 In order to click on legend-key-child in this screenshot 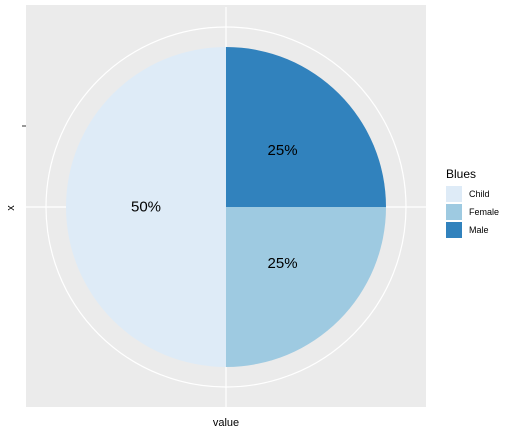, I will do `click(454, 194)`.